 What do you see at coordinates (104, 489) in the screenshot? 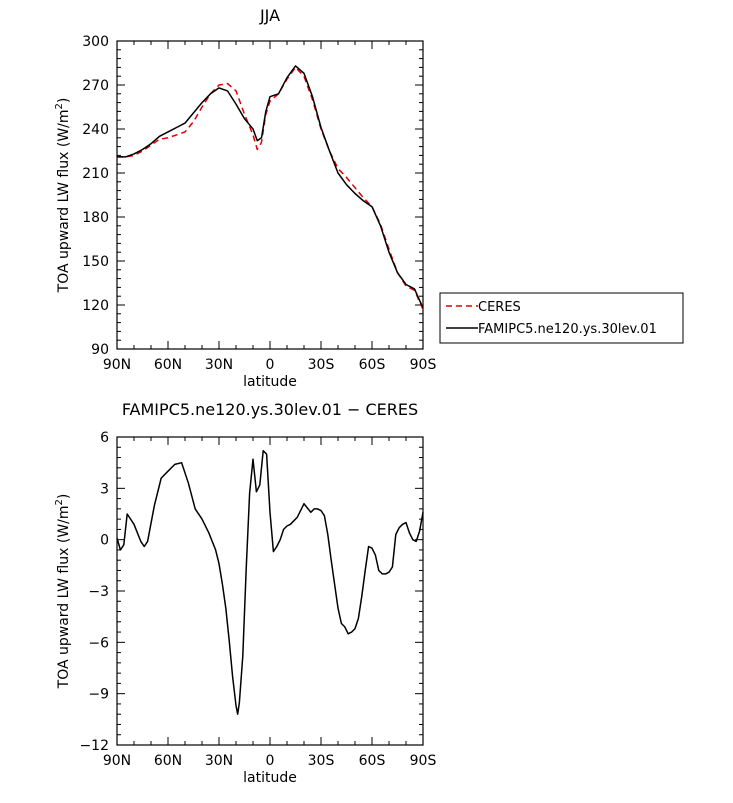
I see `y-tick-label: 3` at bounding box center [104, 489].